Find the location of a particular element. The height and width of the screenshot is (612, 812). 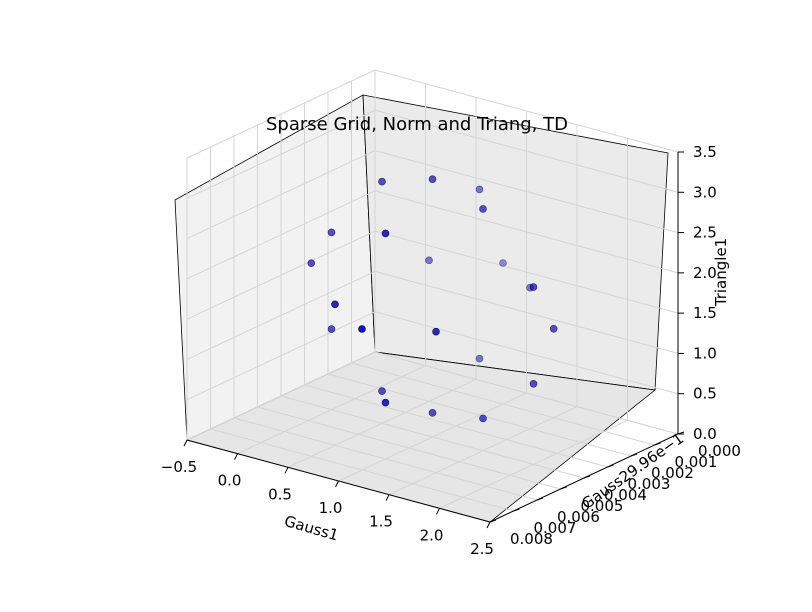

chart-title: Sparse Grid, Norm and Triang, TD is located at coordinates (417, 124).